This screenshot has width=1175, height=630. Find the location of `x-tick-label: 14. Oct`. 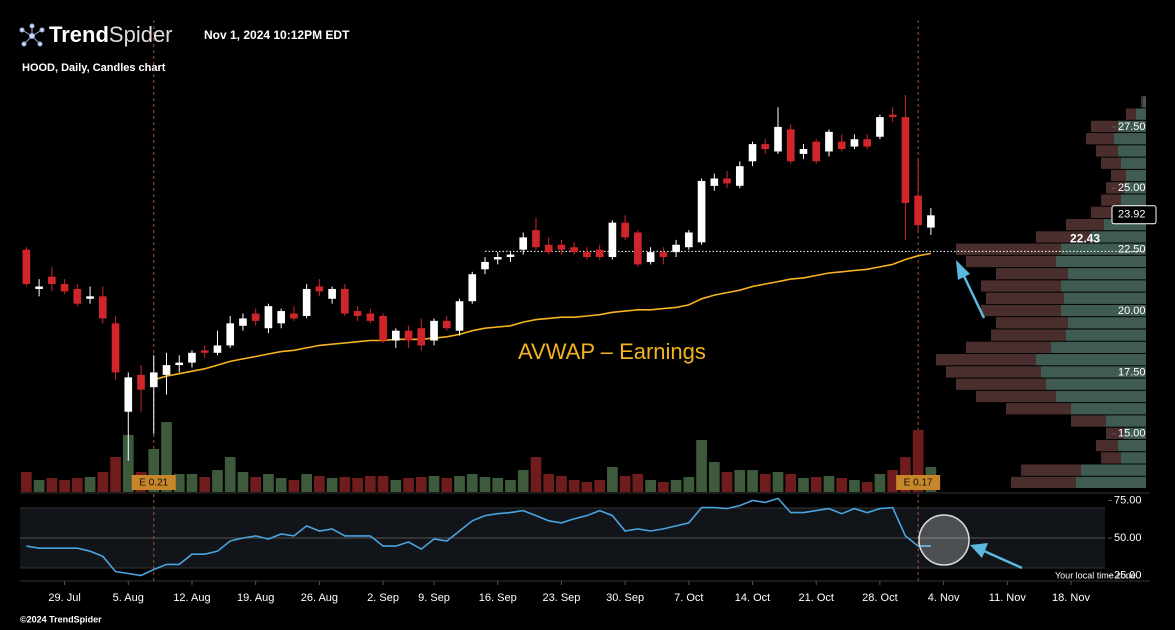

x-tick-label: 14. Oct is located at coordinates (752, 598).